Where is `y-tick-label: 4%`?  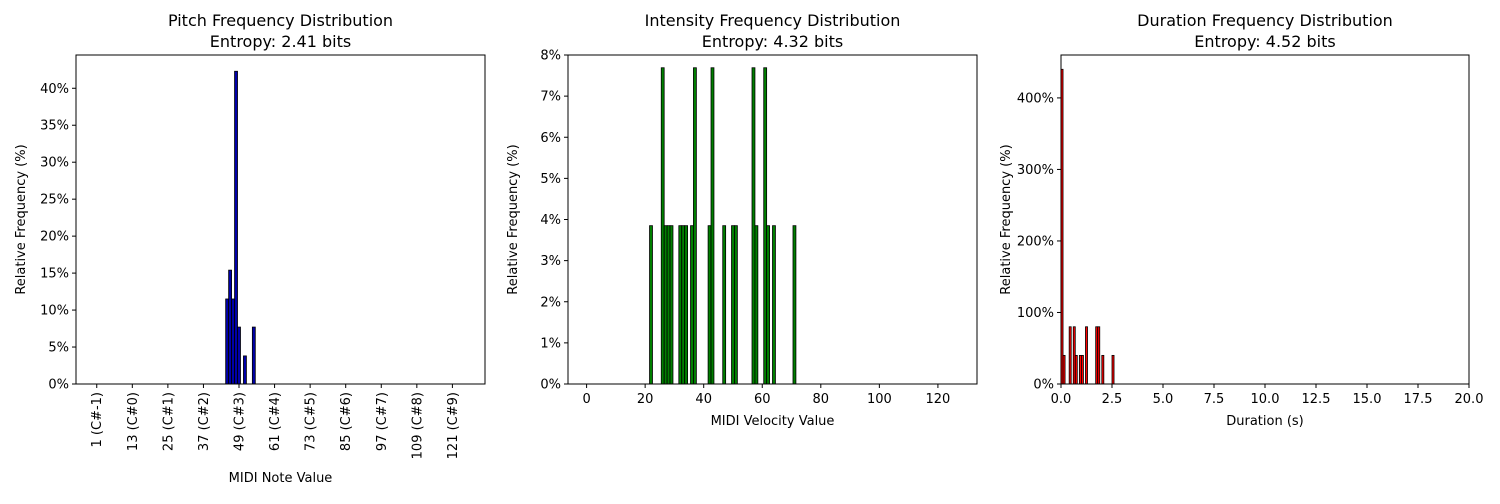 y-tick-label: 4% is located at coordinates (550, 220).